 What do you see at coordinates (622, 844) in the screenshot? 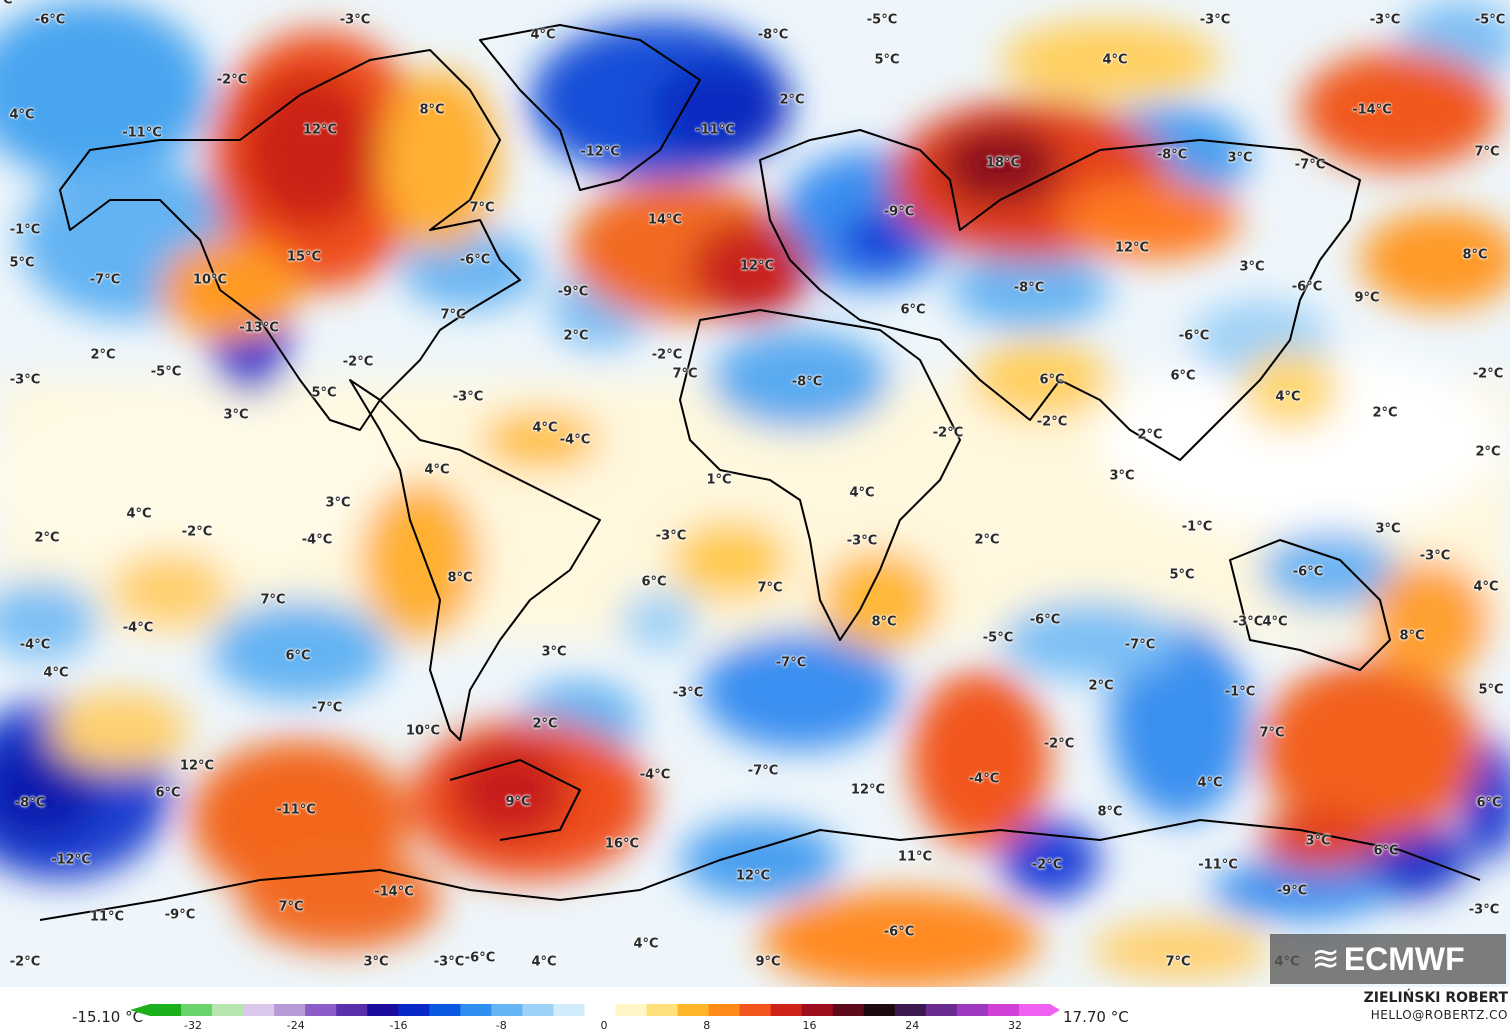
I see `temperature-label: 16°C` at bounding box center [622, 844].